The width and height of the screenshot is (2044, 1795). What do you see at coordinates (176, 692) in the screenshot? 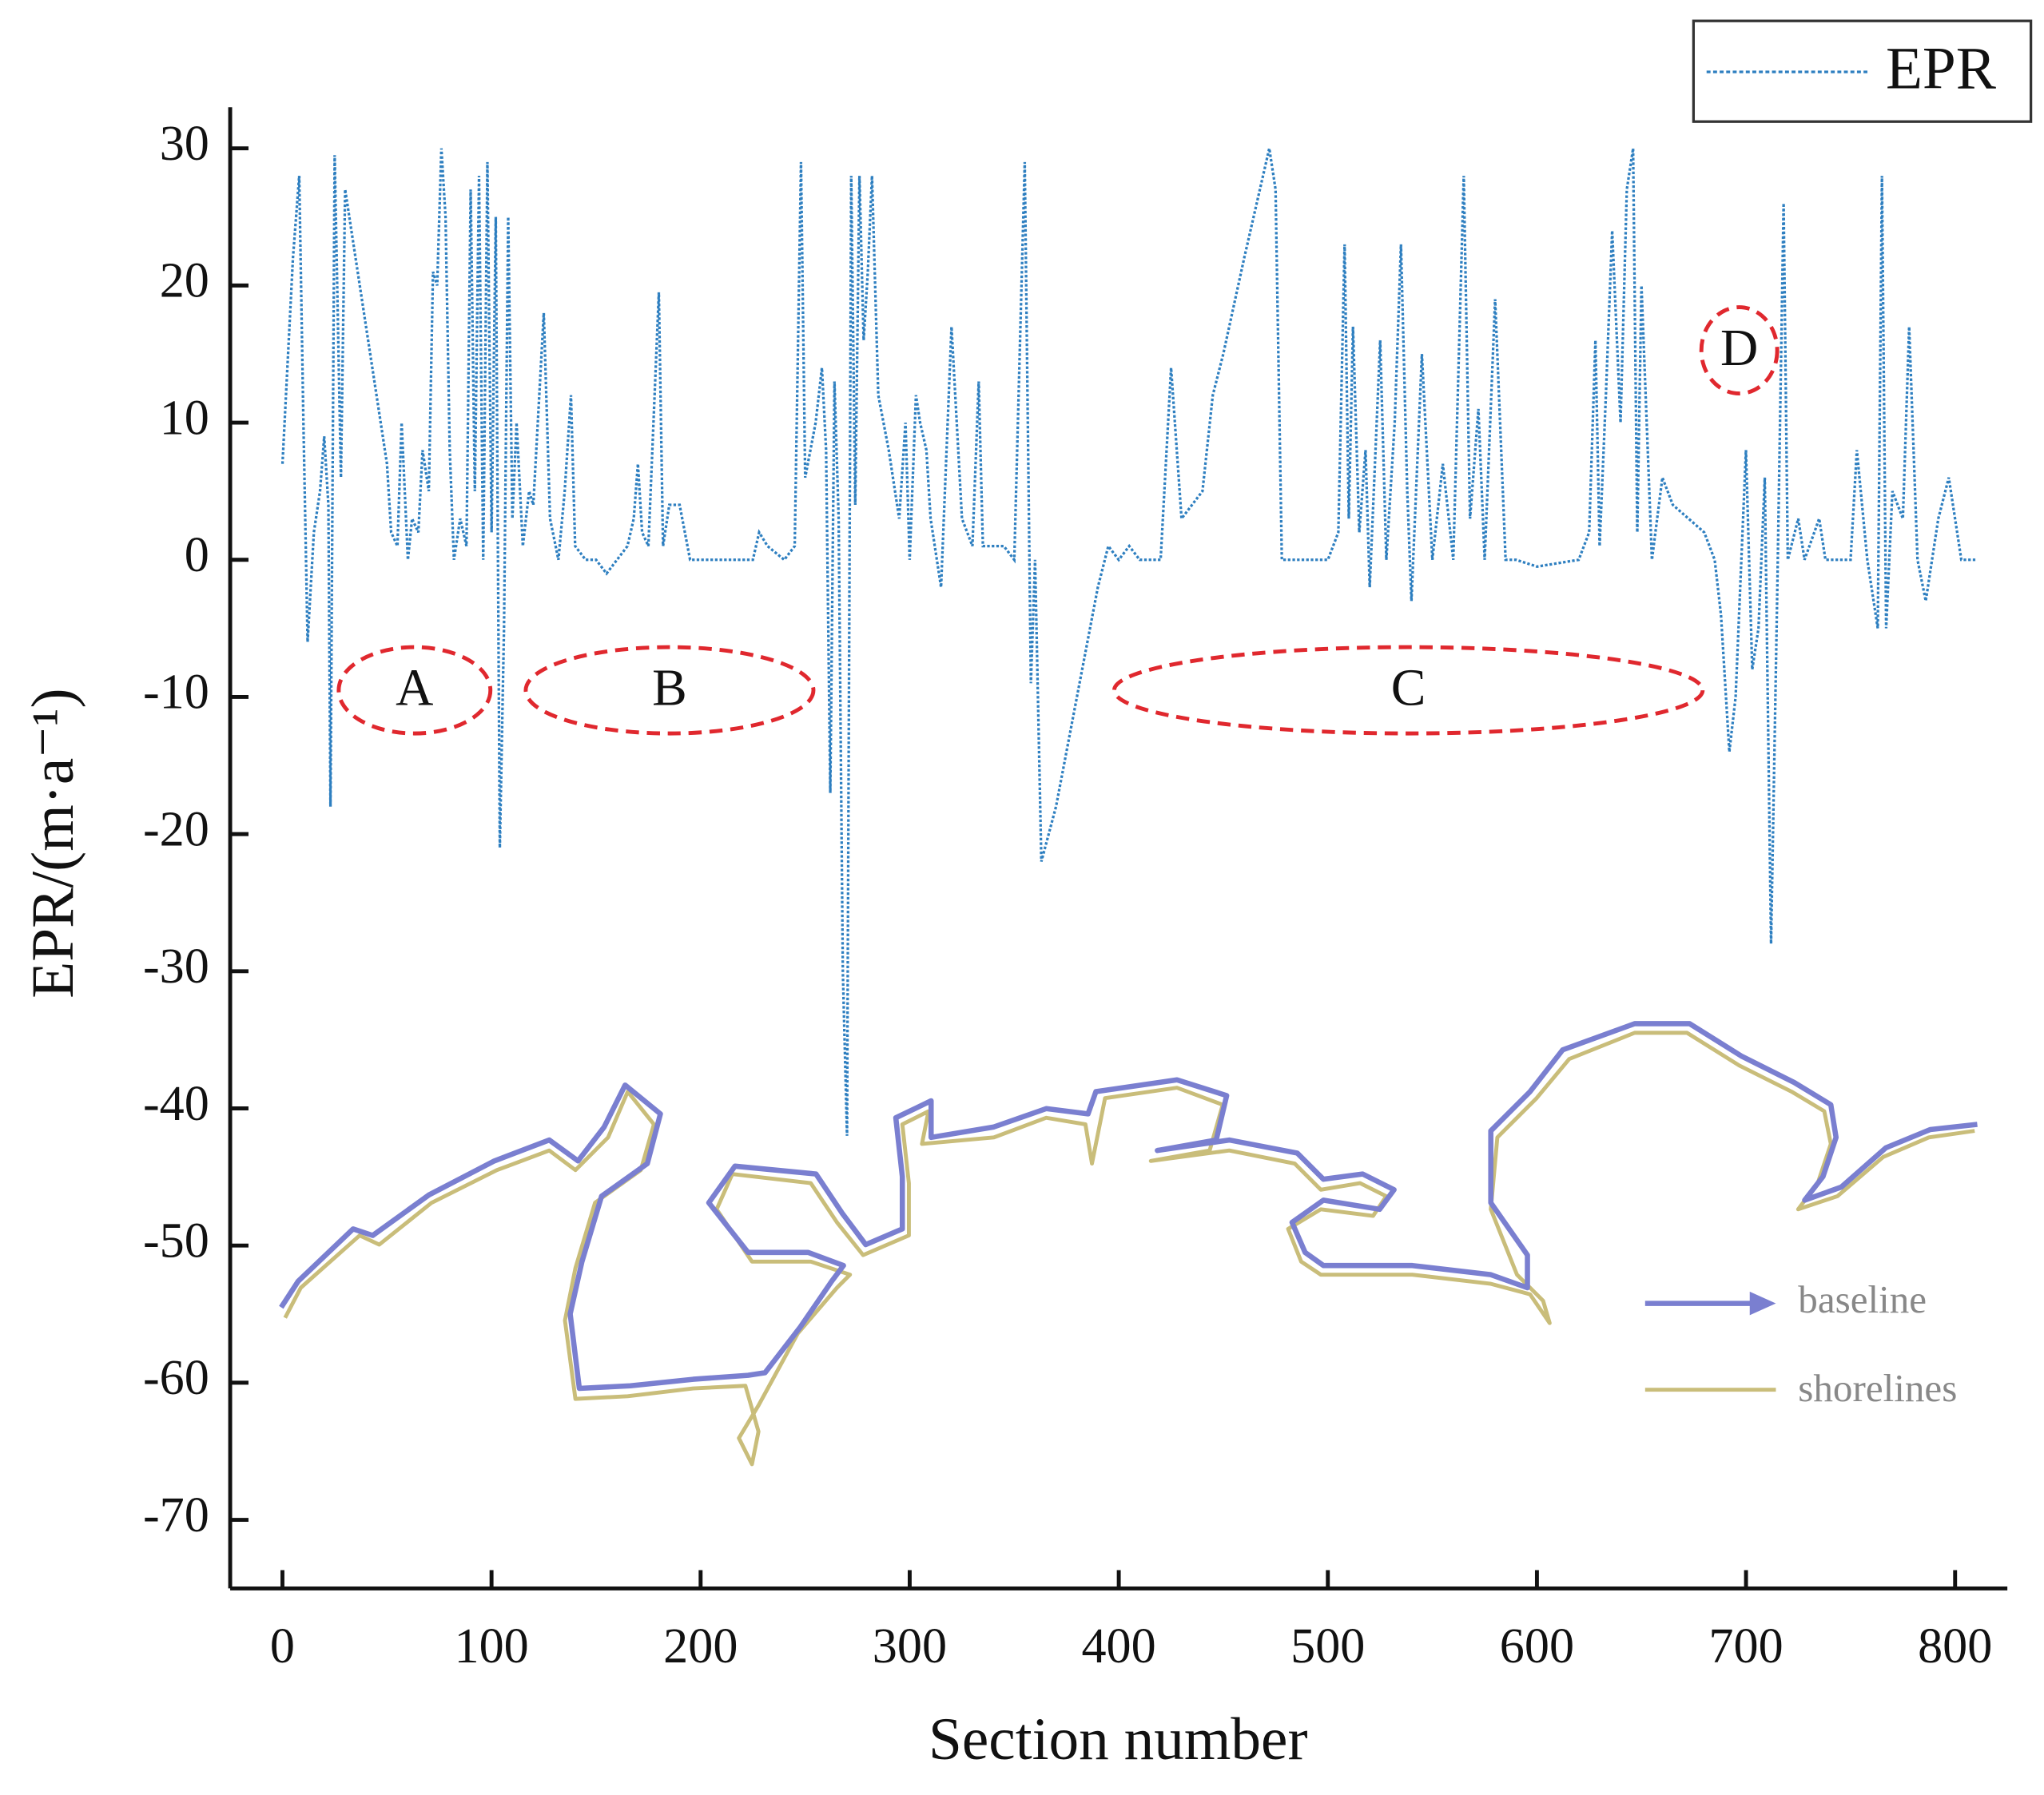
I see `y-tick-label: -10` at bounding box center [176, 692].